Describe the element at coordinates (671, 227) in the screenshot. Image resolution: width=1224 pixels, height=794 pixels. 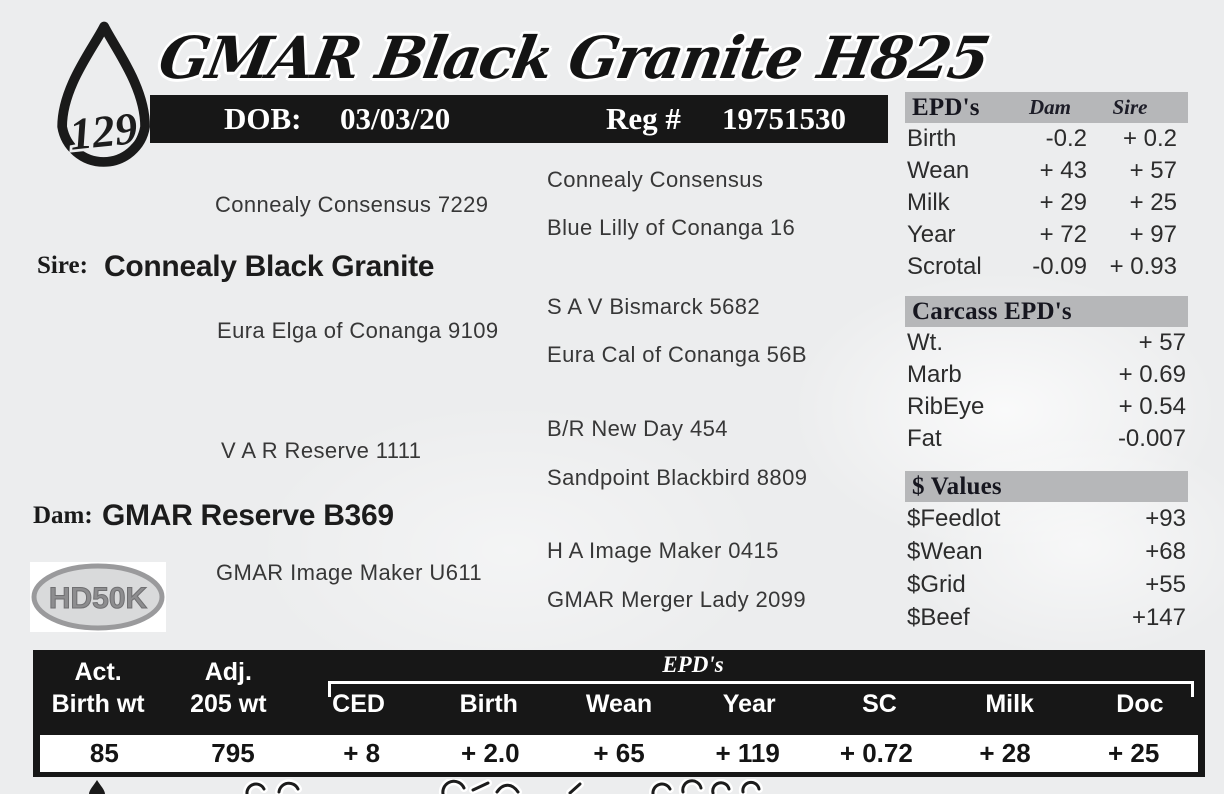
I see `pedigree-sire-sire-dam: Blue Lilly of Conanga 16` at that location.